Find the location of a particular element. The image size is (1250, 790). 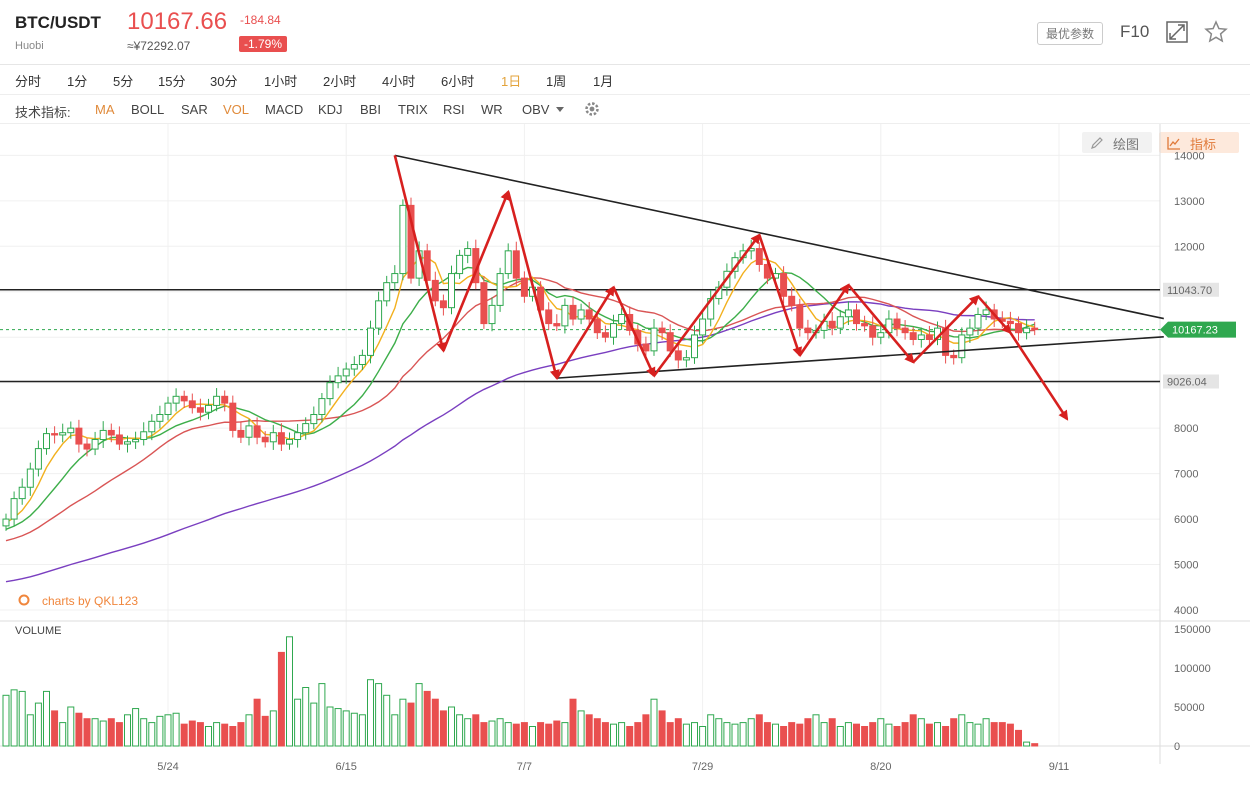

best-params-button: 最优参数 is located at coordinates (1070, 33).